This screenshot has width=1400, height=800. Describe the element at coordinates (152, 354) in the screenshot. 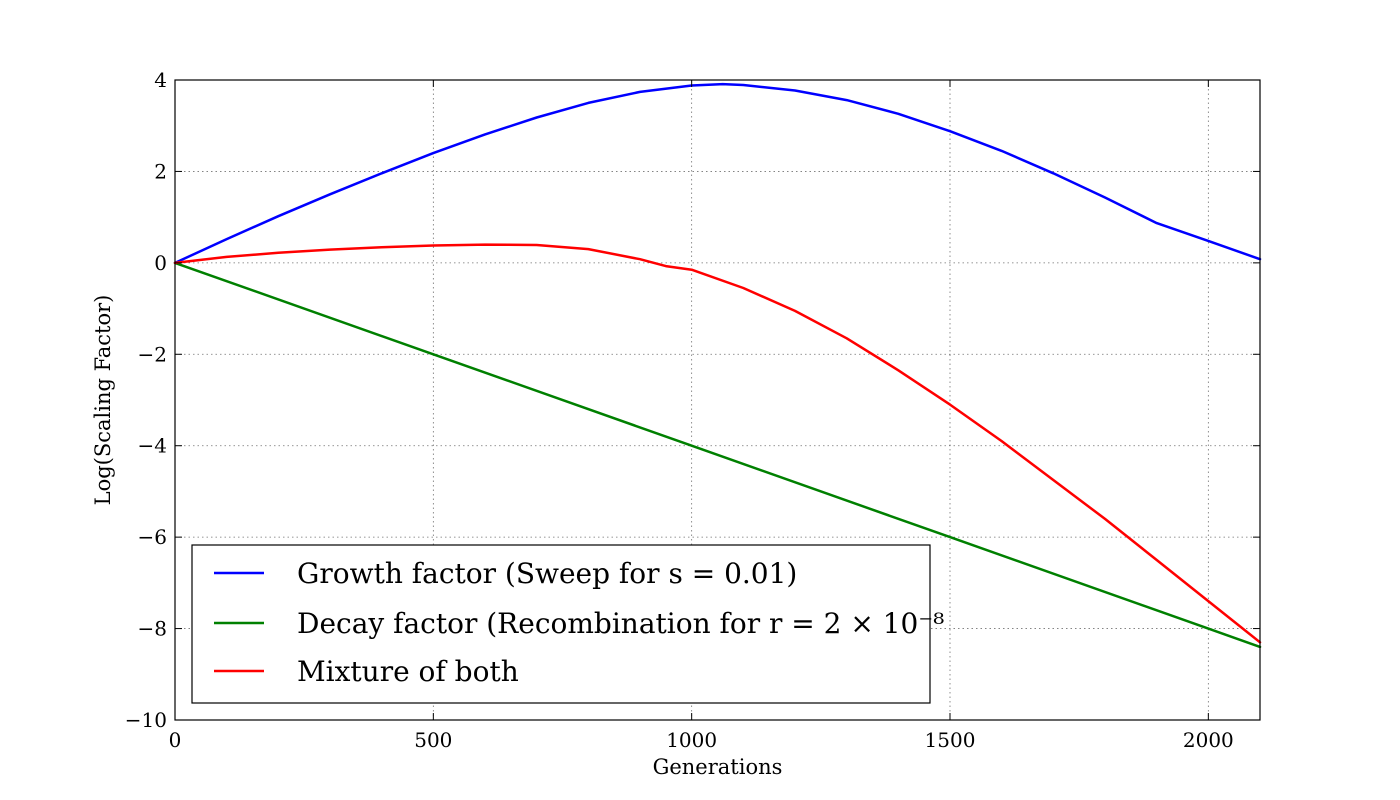

I see `y-tick-label: −2` at that location.